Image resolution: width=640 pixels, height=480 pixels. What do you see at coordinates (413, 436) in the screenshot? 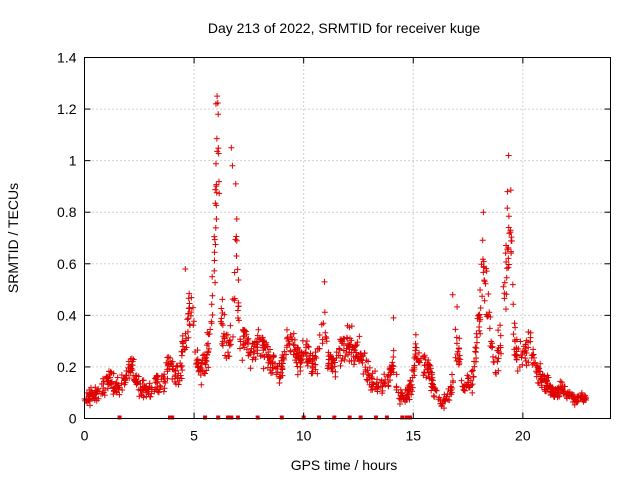
I see `x-tick-label: 15` at bounding box center [413, 436].